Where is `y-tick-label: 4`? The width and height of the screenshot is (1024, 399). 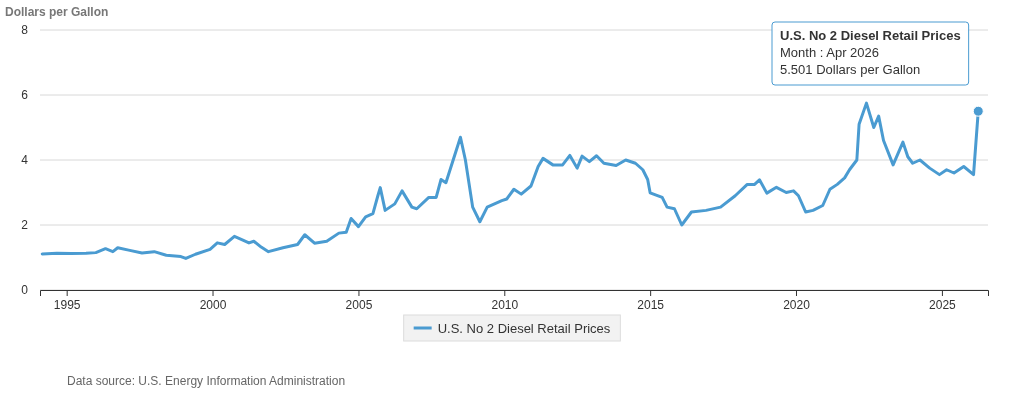
y-tick-label: 4 is located at coordinates (25, 160).